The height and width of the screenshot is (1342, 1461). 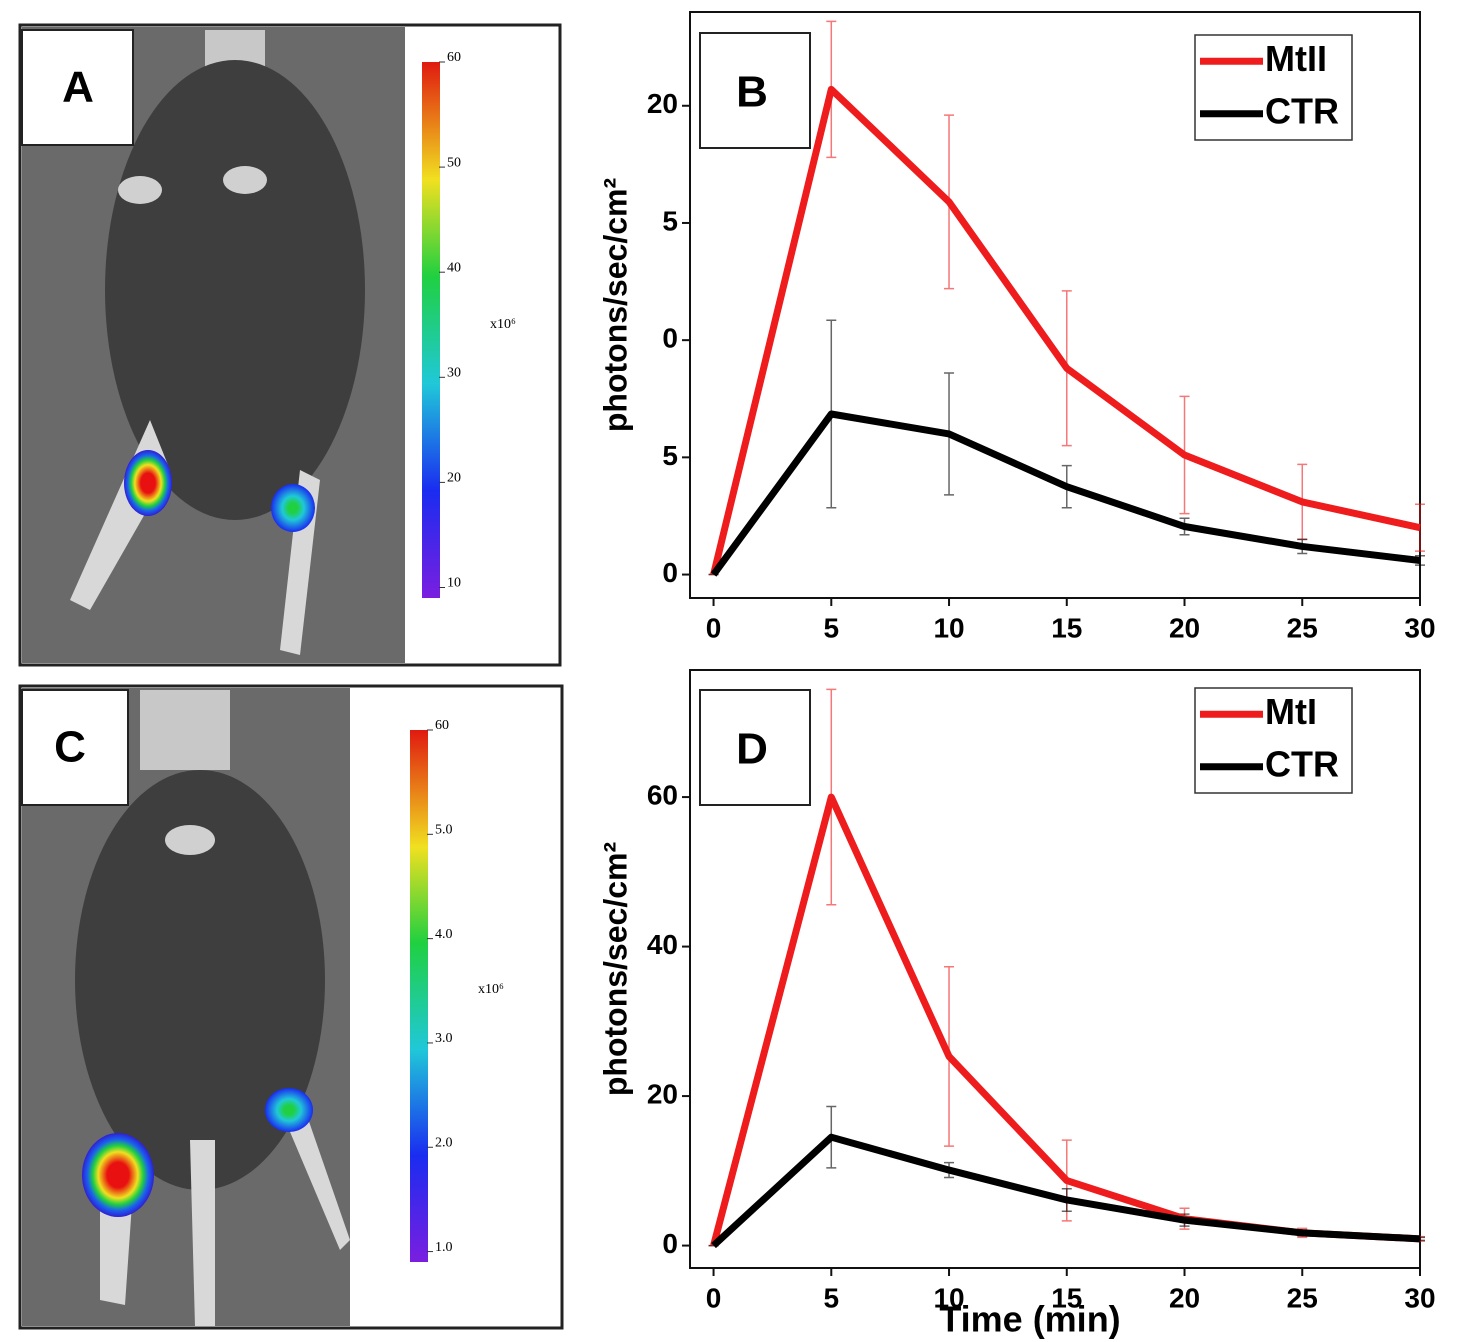 I want to click on panel-label: D, so click(x=752, y=749).